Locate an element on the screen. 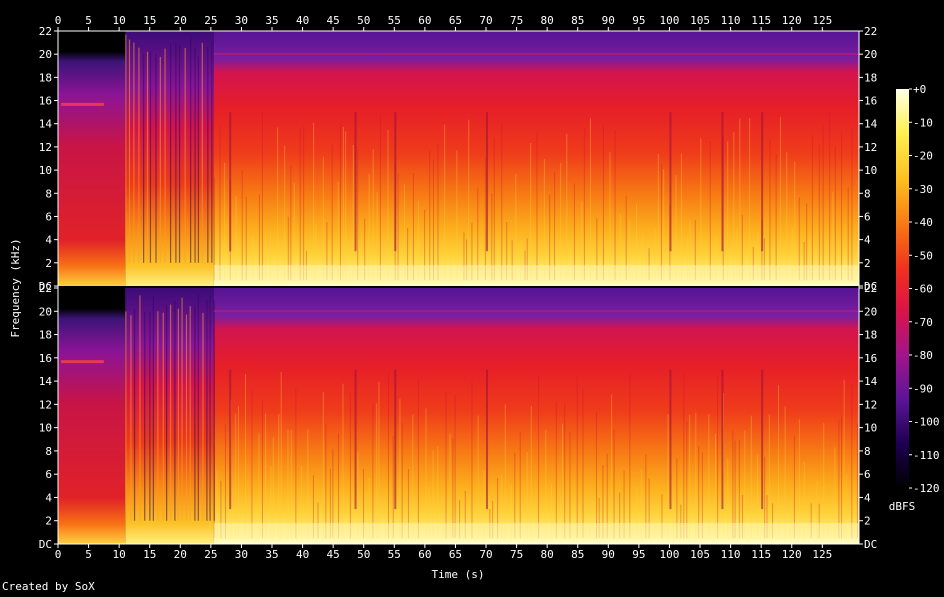 The width and height of the screenshot is (944, 597). colorbar-tick-label: -40 is located at coordinates (923, 222).